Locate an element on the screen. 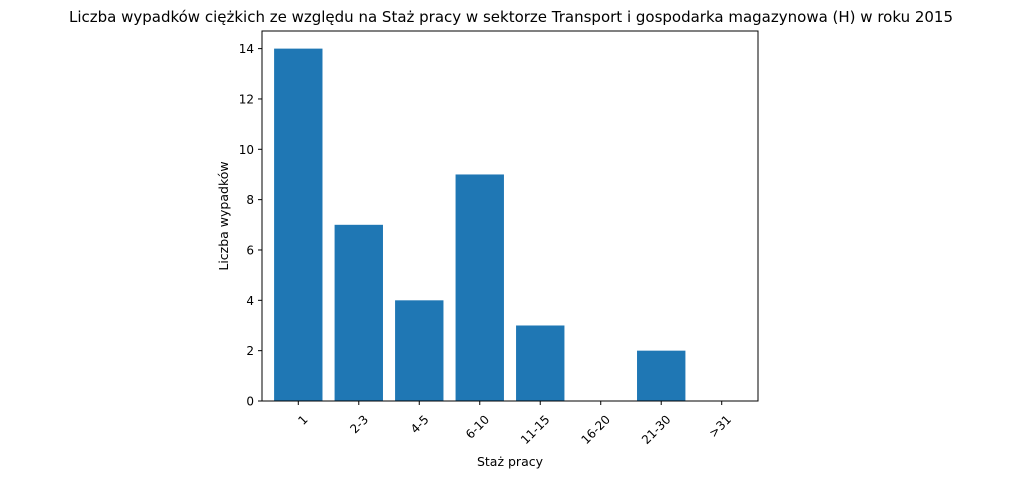 Image resolution: width=1022 pixels, height=478 pixels. y-axis-label: Liczba wypadków is located at coordinates (223, 215).